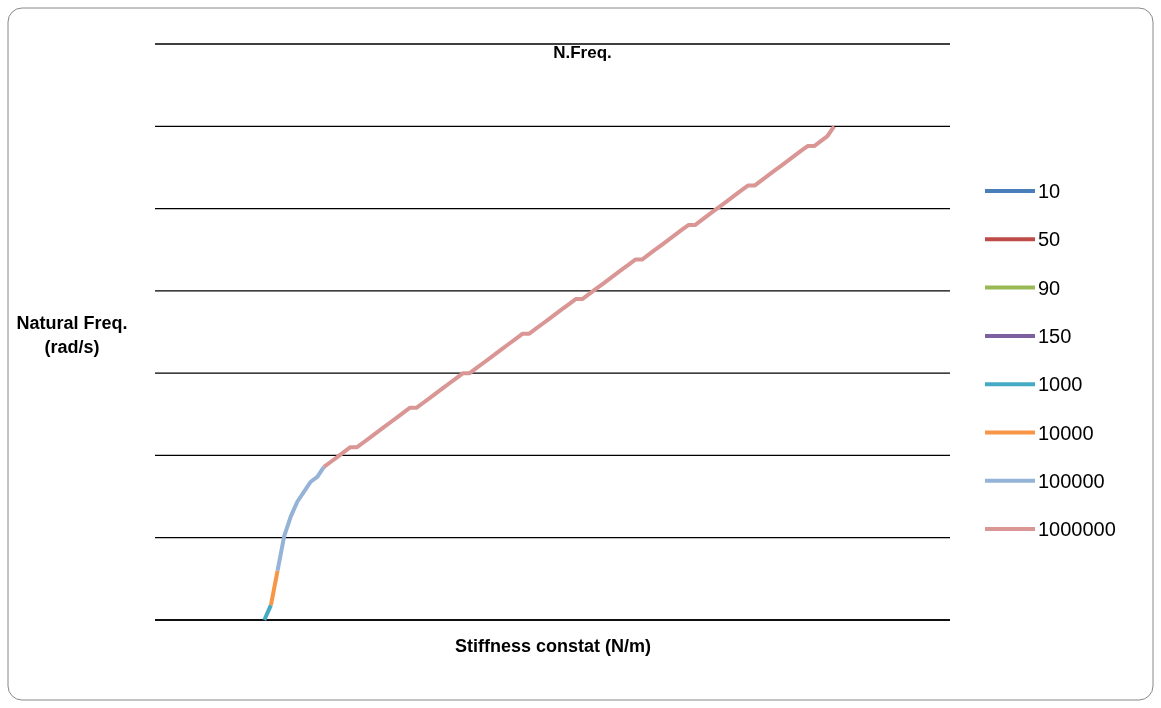  I want to click on legend-label: 50, so click(1049, 239).